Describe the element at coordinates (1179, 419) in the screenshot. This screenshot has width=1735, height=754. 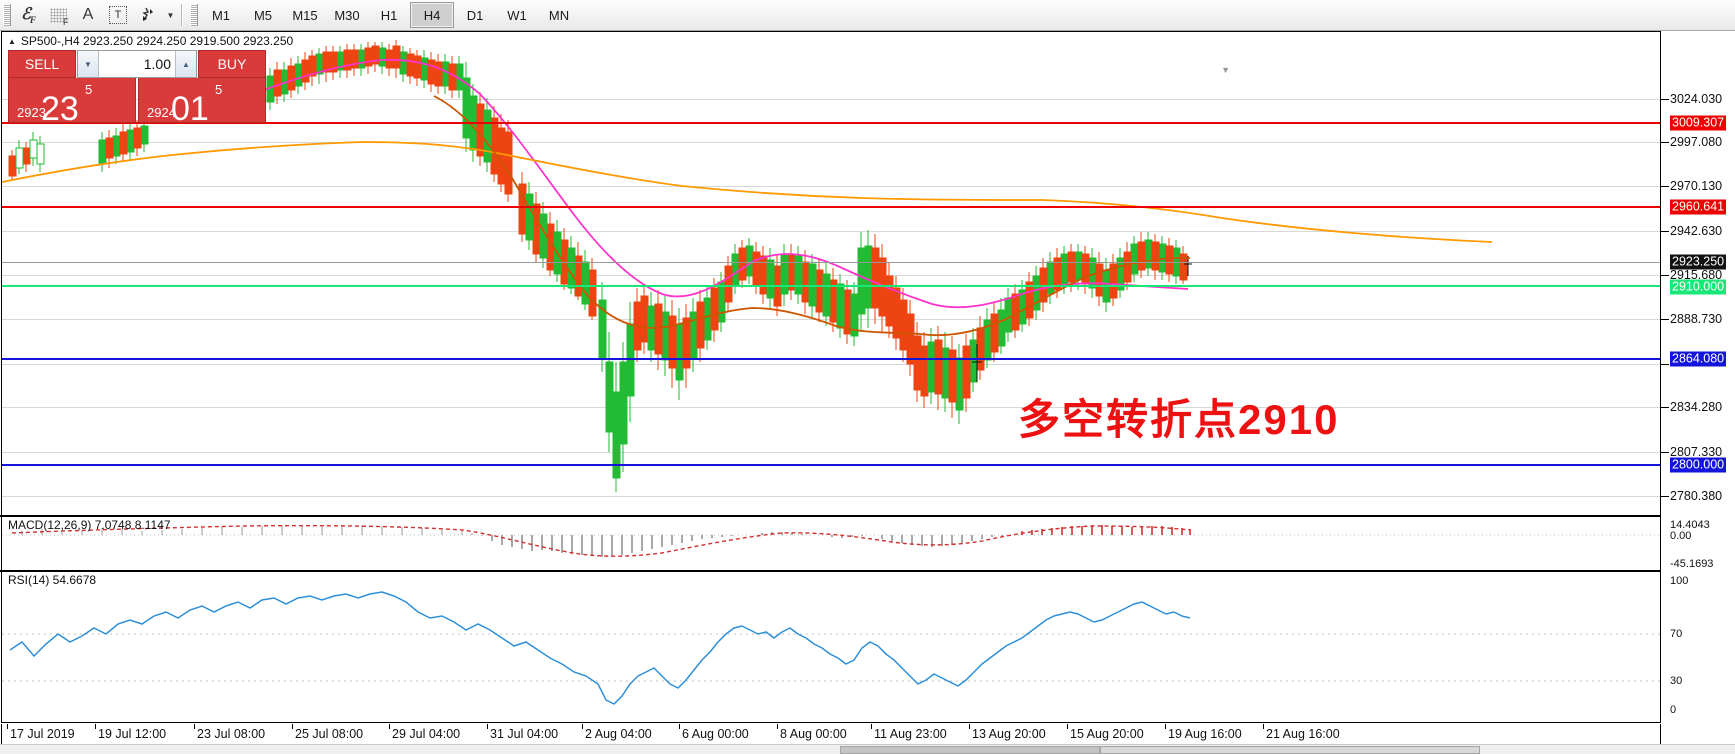
I see `chart-annotation-text: 多空转折点2910` at that location.